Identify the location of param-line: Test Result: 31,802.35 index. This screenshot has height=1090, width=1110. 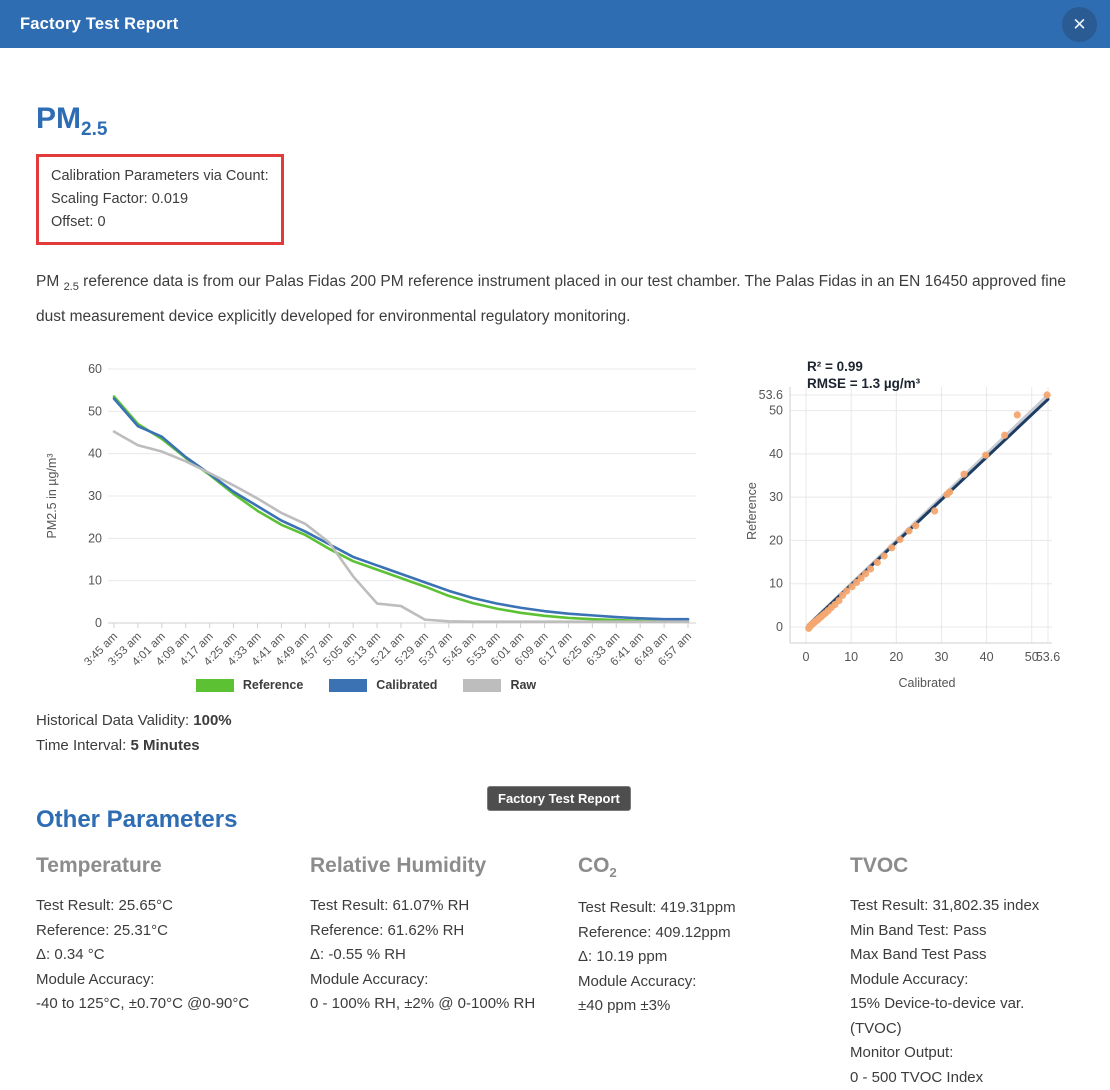
(945, 906).